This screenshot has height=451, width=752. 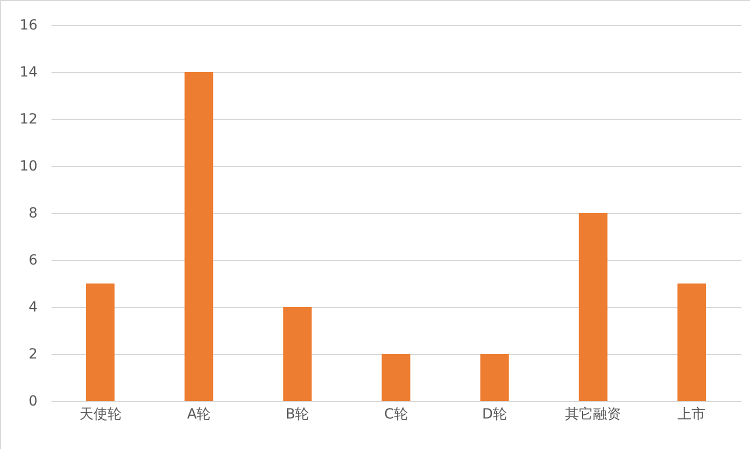 What do you see at coordinates (33, 214) in the screenshot?
I see `y-tick-label: 8` at bounding box center [33, 214].